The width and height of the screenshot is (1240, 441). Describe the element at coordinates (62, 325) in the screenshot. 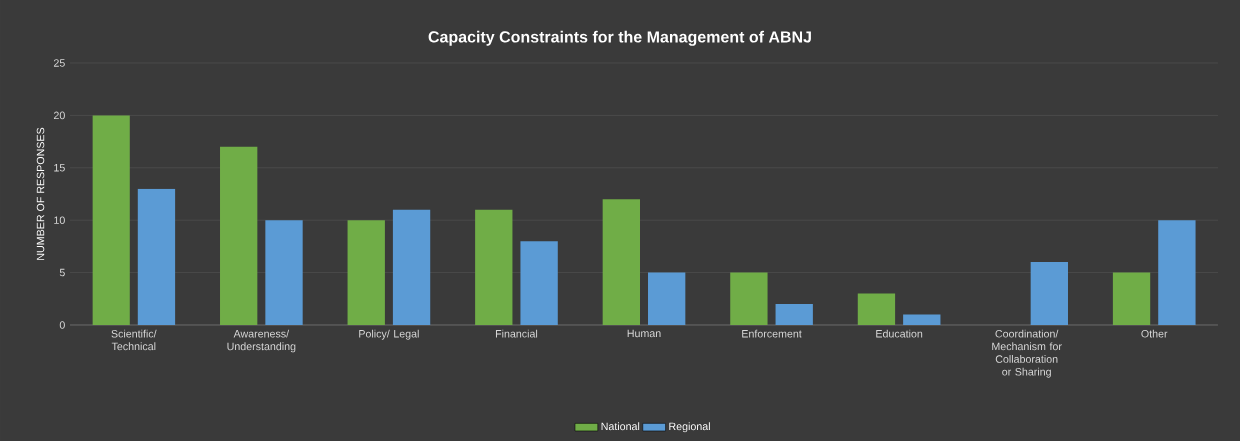

I see `y-tick-label: 0` at that location.